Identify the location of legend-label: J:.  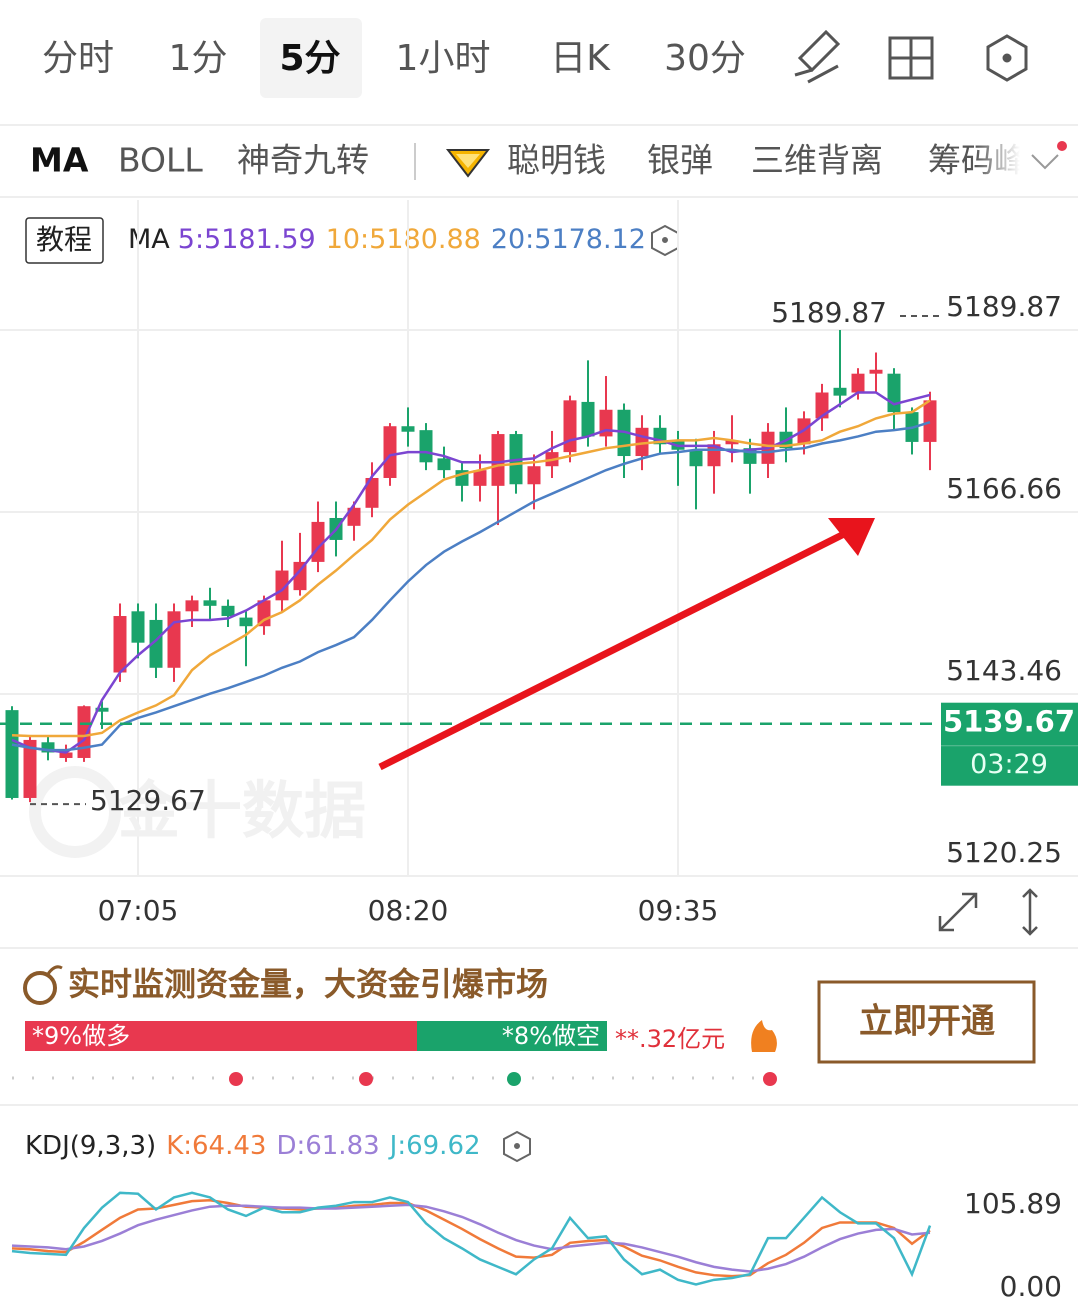
(397, 1146).